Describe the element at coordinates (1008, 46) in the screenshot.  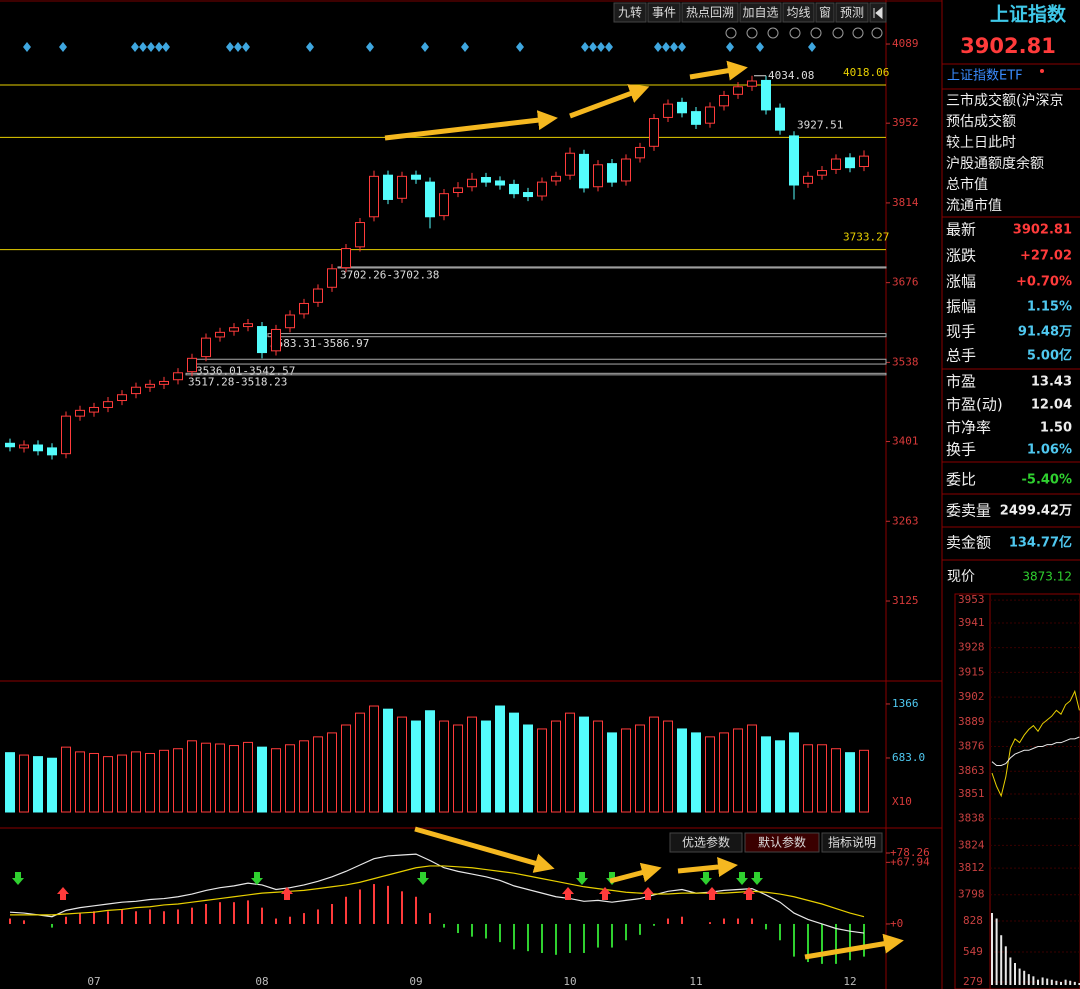
I see `symbol-price: 3902.81` at that location.